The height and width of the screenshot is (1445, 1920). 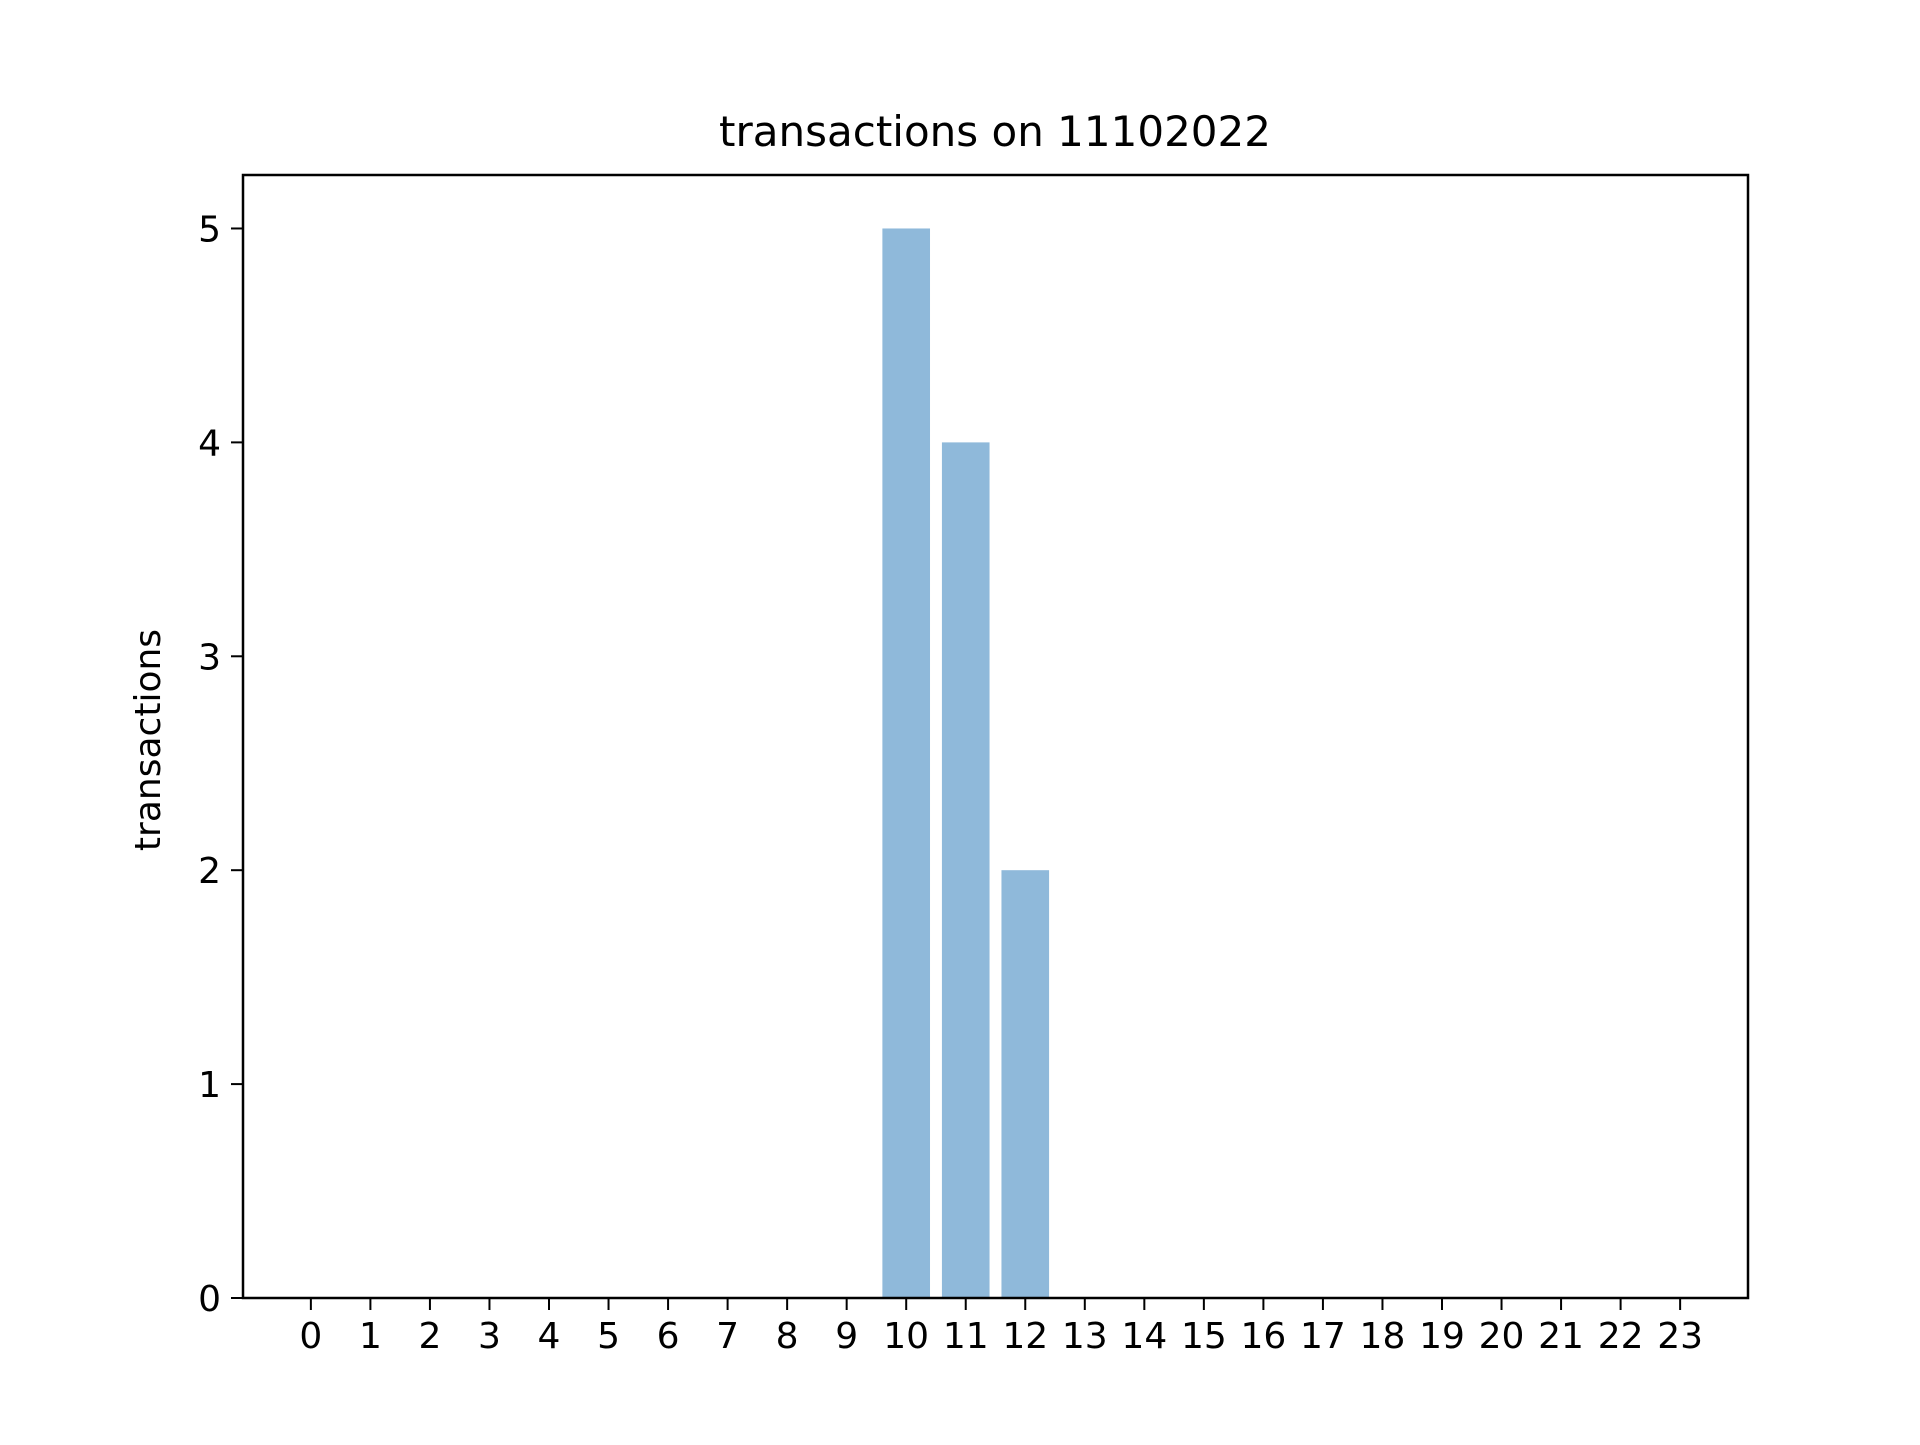 What do you see at coordinates (220, 764) in the screenshot?
I see `y-axis: 0 1 2 3 4 5` at bounding box center [220, 764].